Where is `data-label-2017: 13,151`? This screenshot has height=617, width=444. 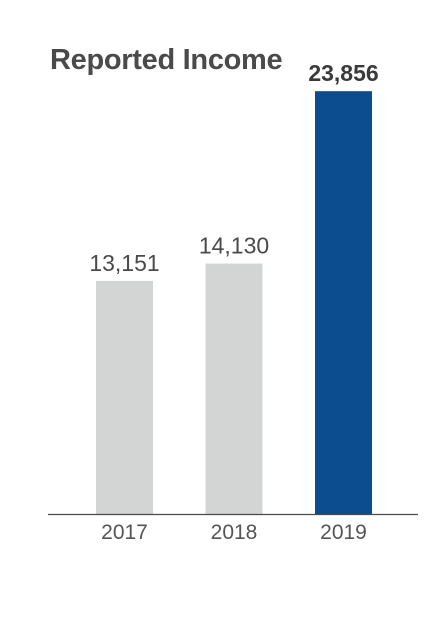 data-label-2017: 13,151 is located at coordinates (124, 263).